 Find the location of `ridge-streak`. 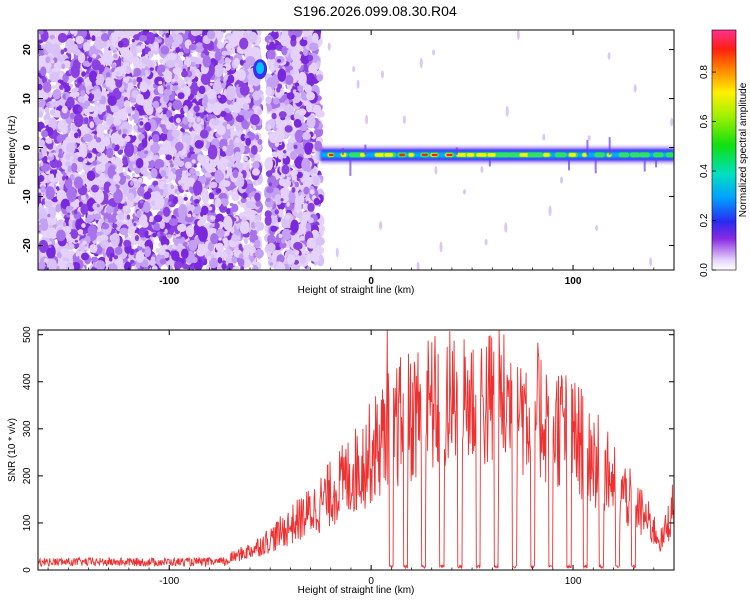

ridge-streak is located at coordinates (365, 149).